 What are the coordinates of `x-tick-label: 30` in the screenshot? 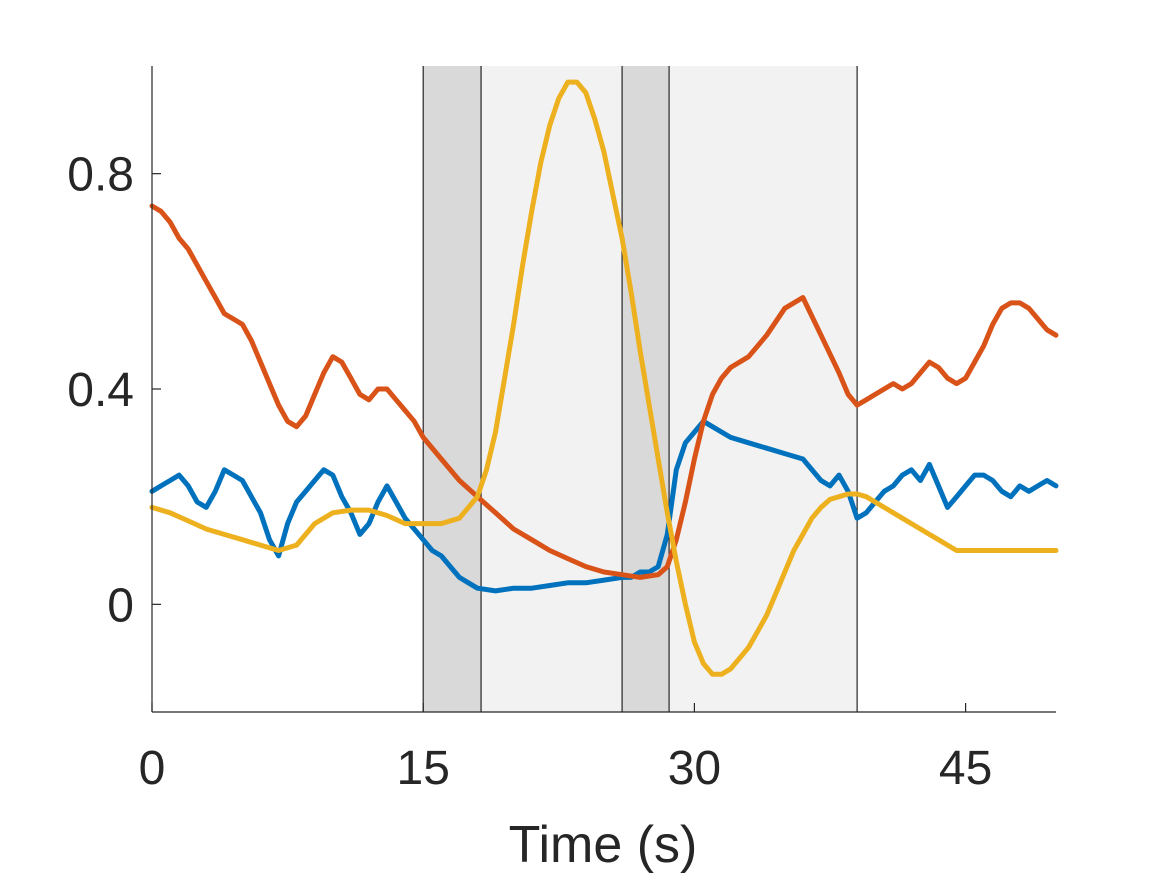 It's located at (694, 768).